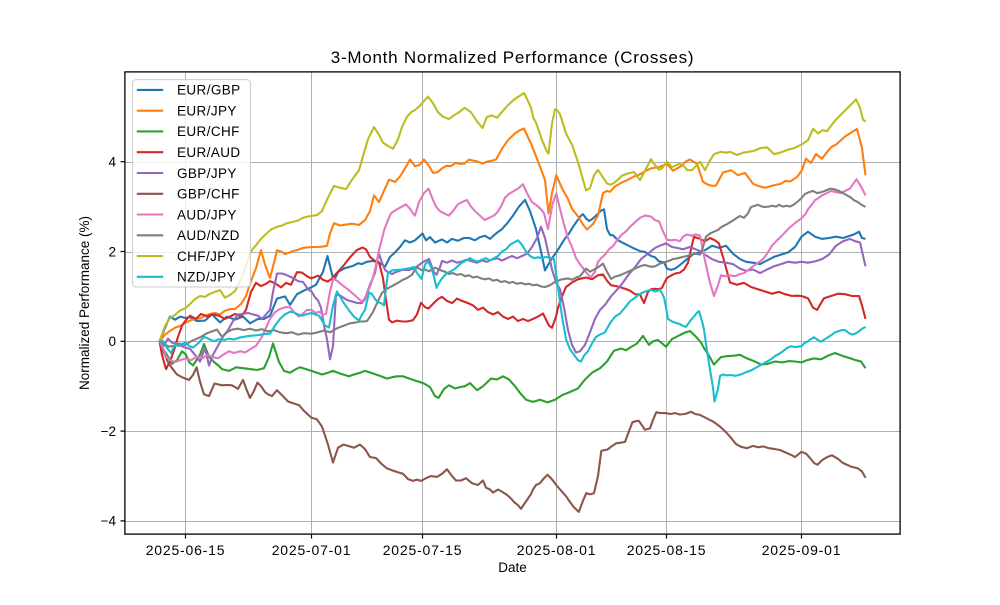  I want to click on svg-text: AUD/JPY, so click(207, 214).